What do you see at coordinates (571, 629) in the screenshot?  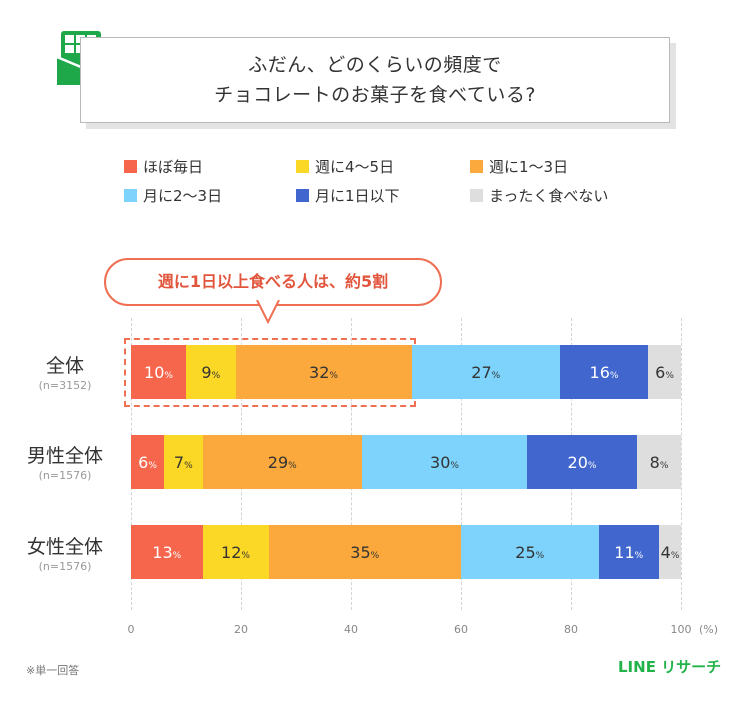 I see `x-tick-label: 80` at bounding box center [571, 629].